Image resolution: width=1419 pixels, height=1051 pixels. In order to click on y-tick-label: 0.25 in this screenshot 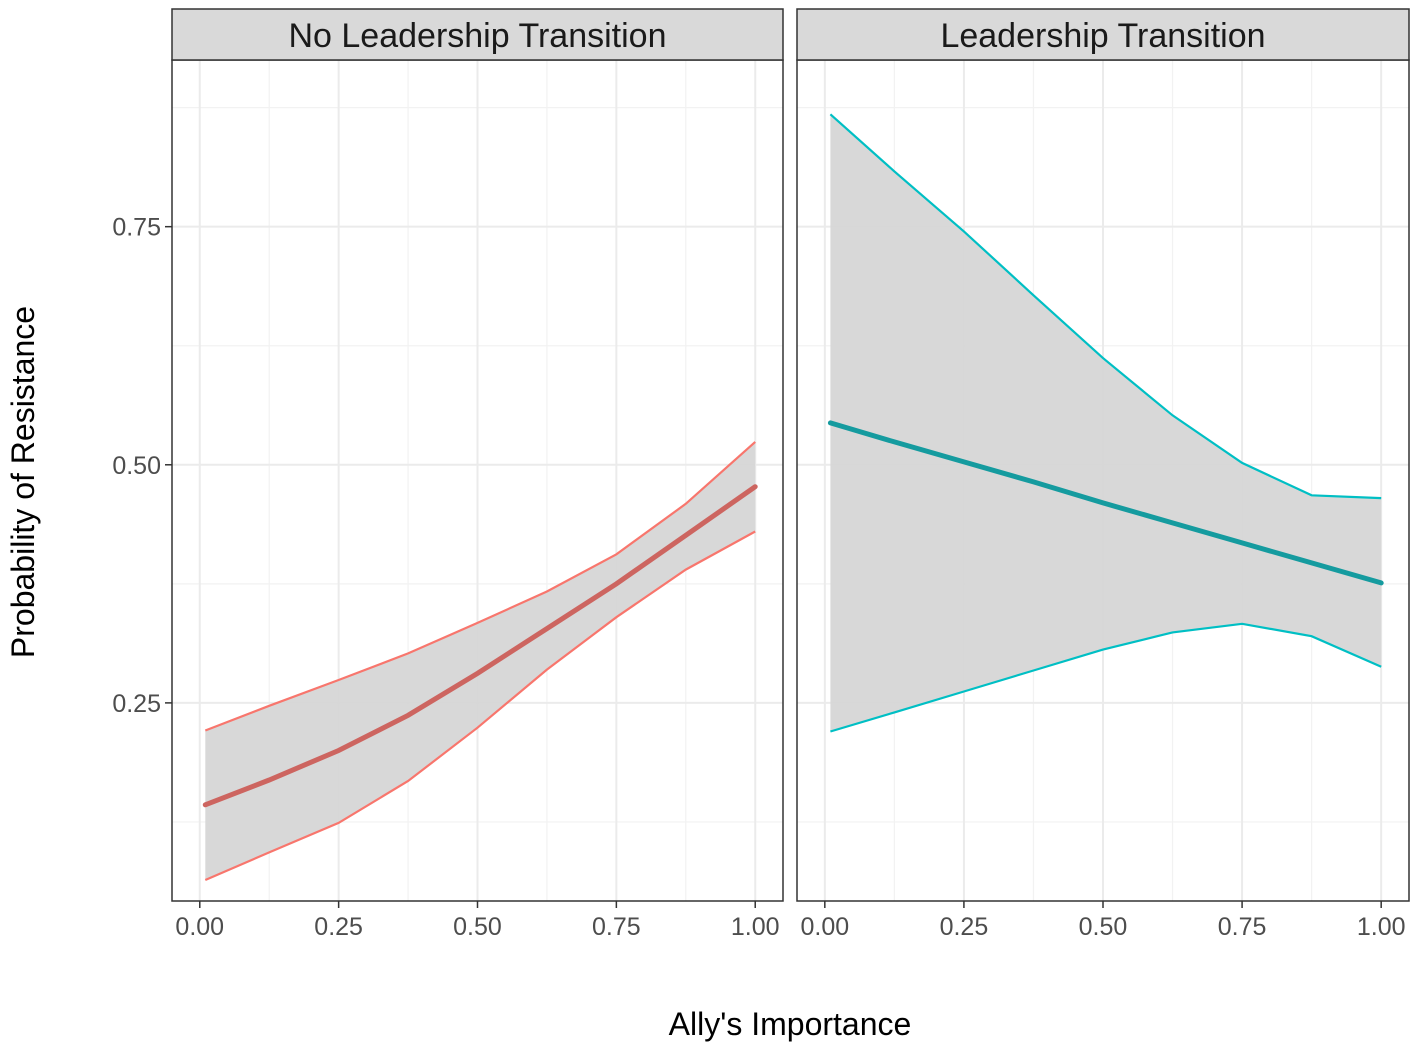, I will do `click(136, 704)`.